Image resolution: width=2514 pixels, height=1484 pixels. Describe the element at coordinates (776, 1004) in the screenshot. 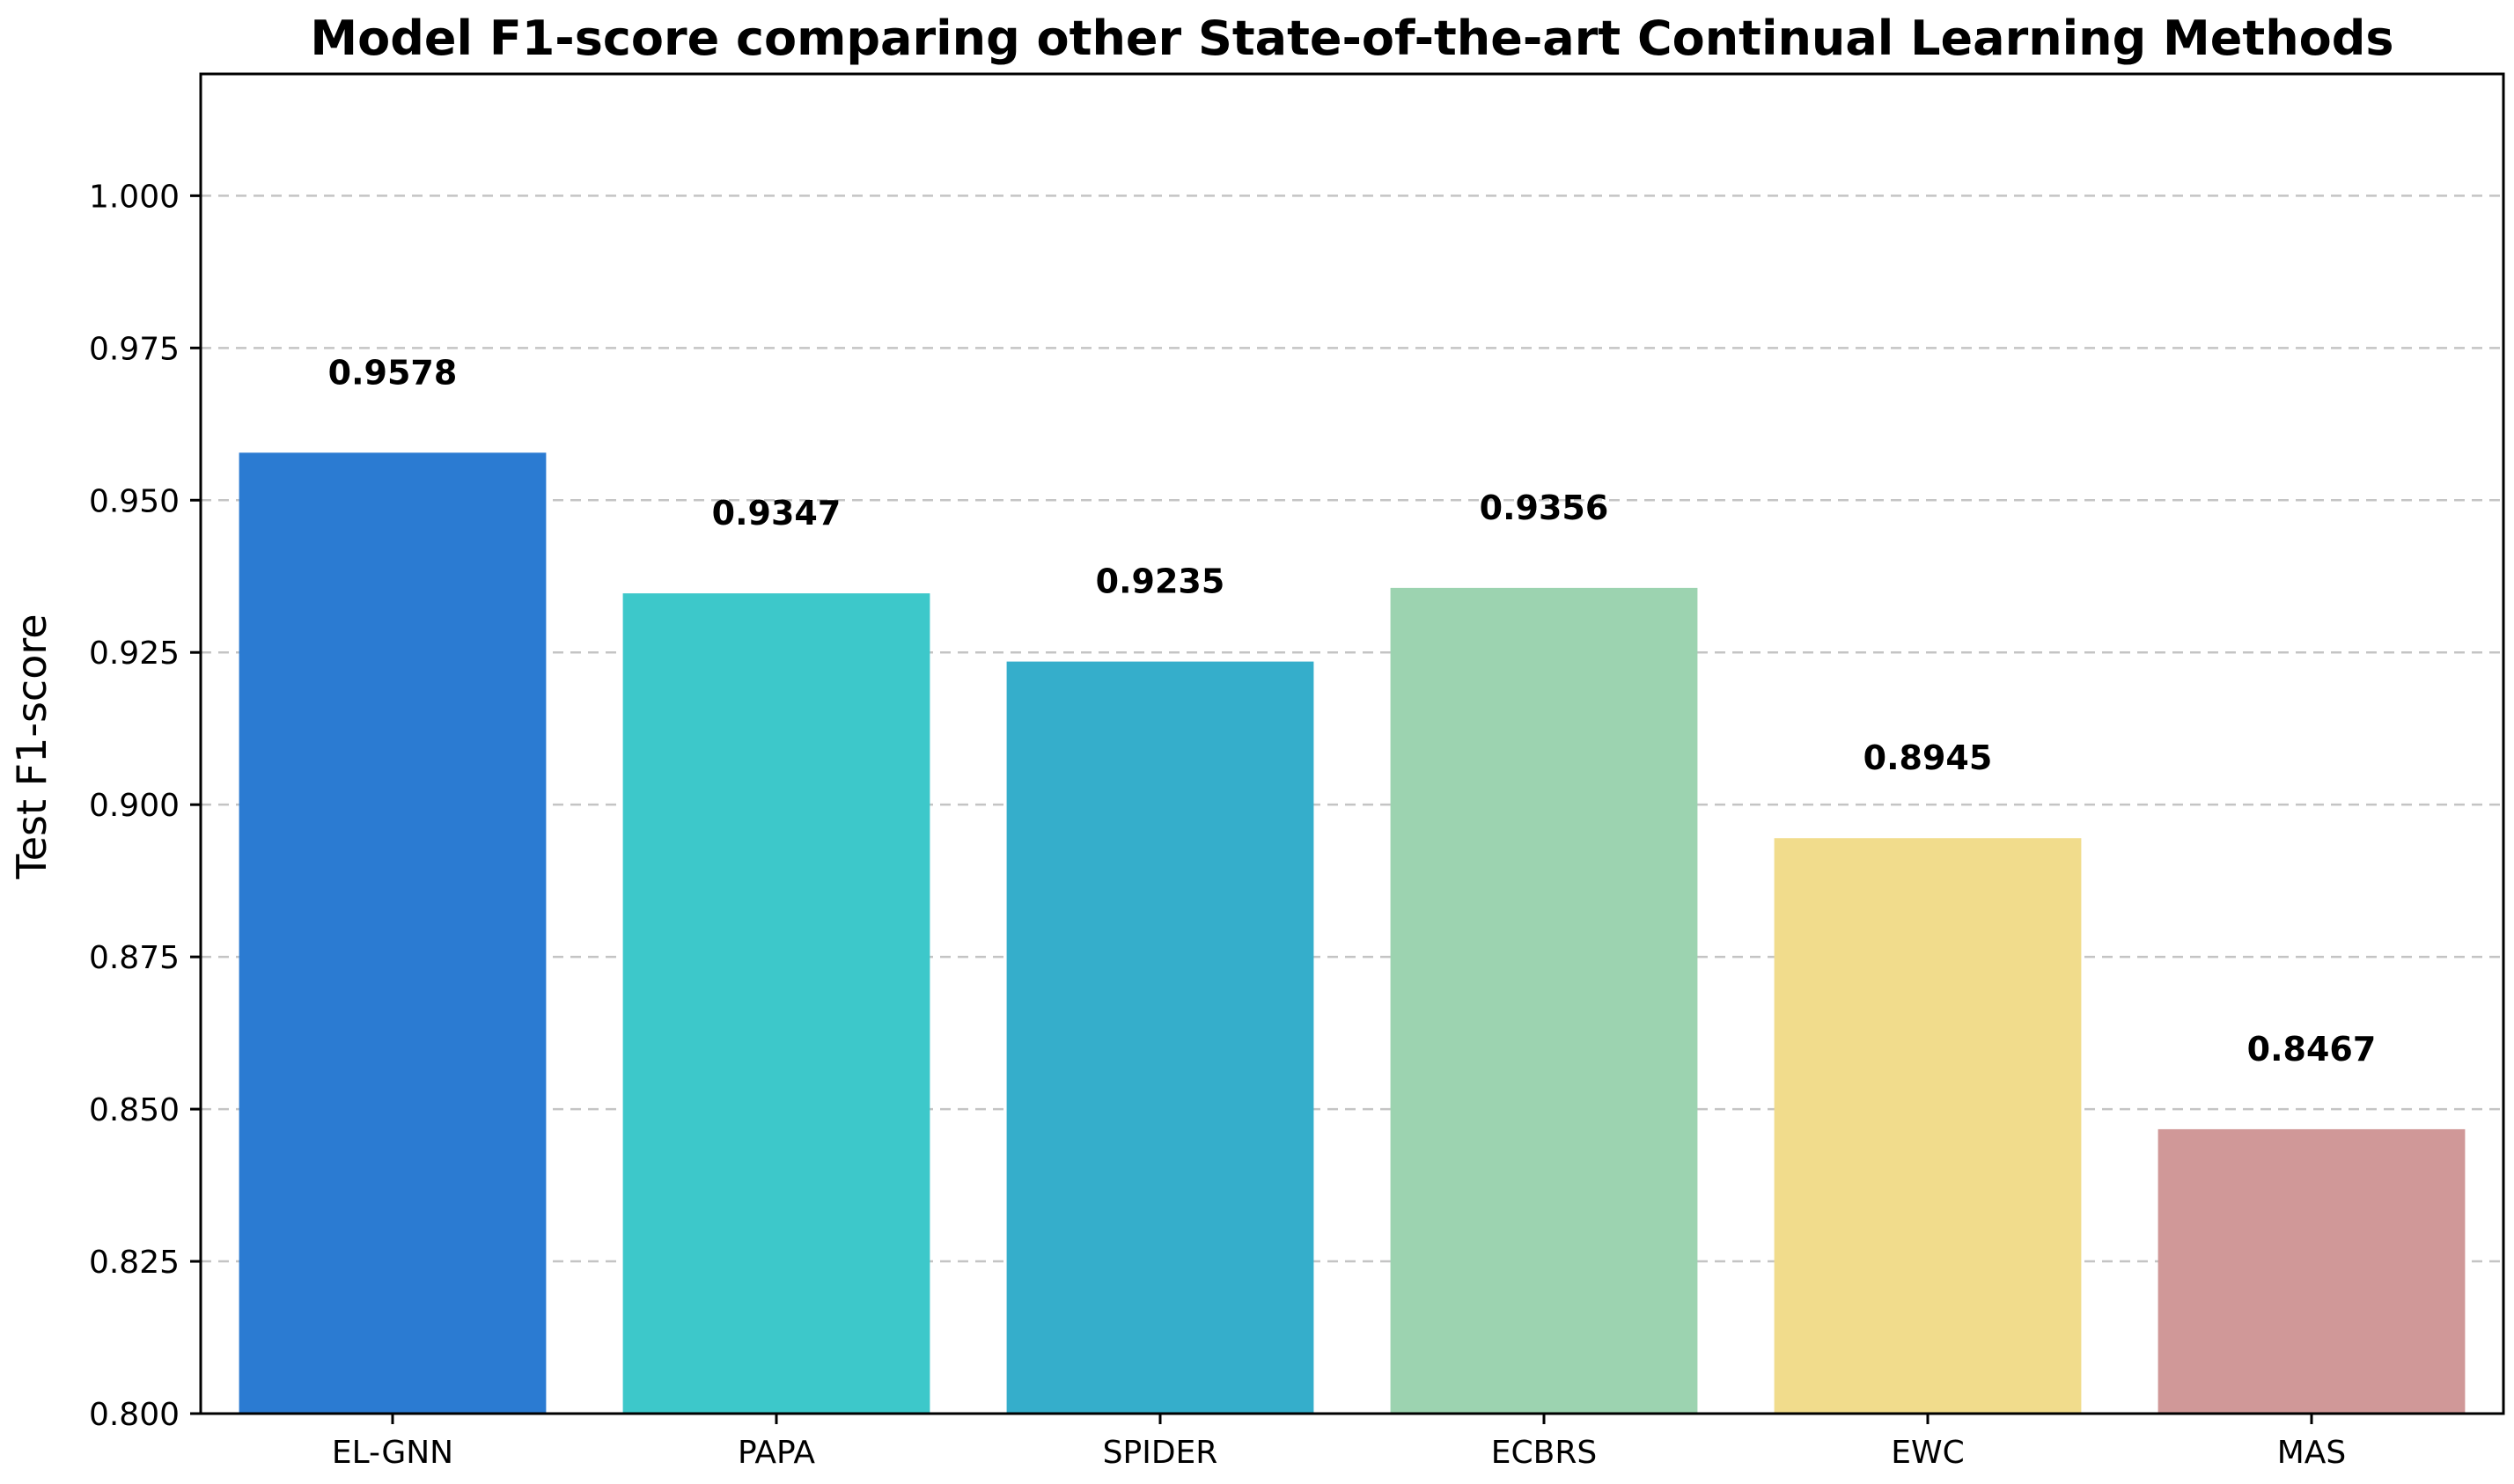

I see `bar-papa` at that location.